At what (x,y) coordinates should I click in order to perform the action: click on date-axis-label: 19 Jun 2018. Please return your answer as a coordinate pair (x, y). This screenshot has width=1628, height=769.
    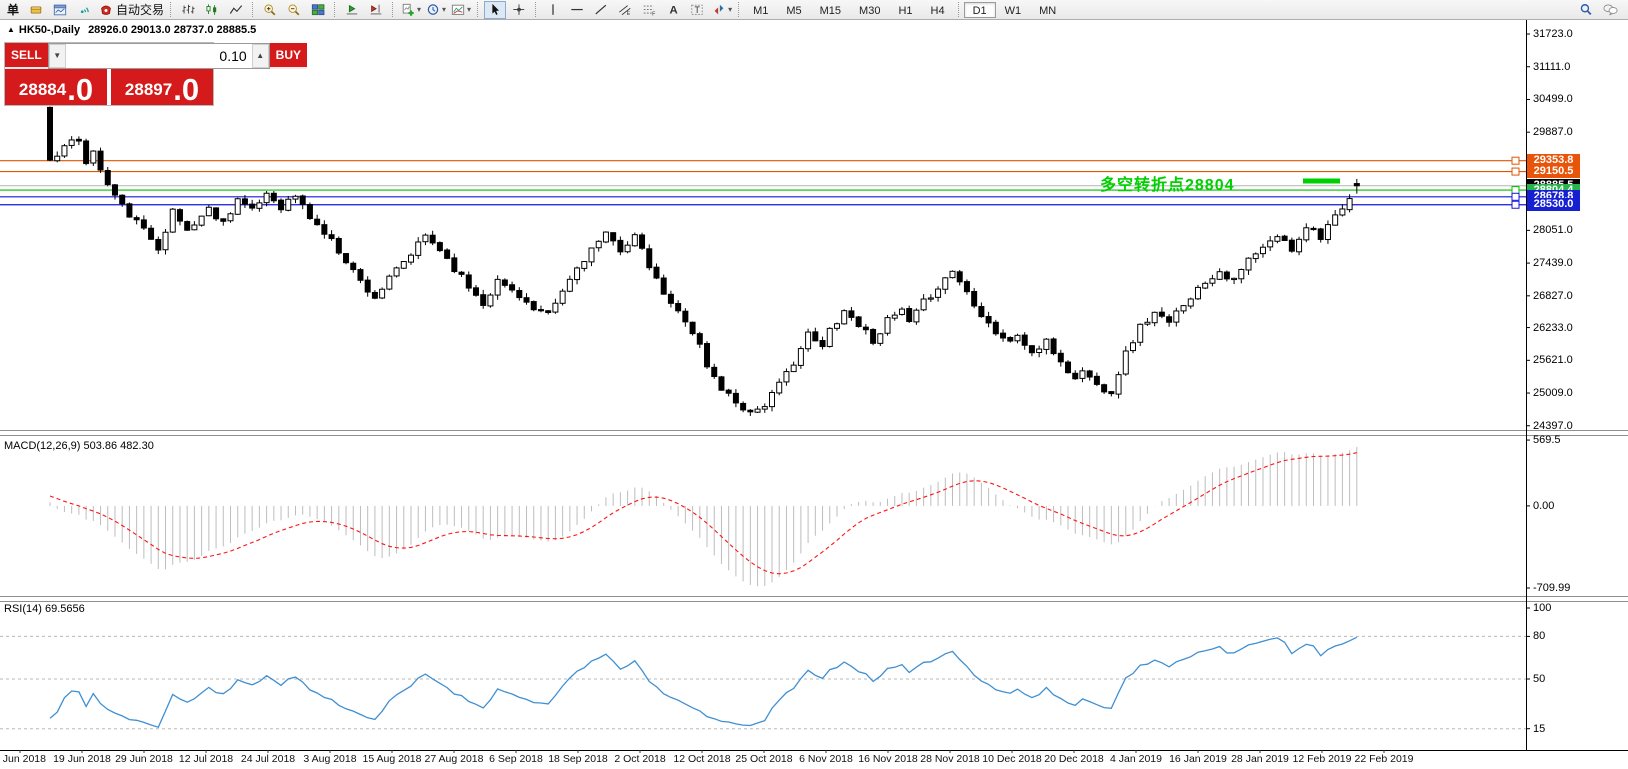
    Looking at the image, I should click on (82, 759).